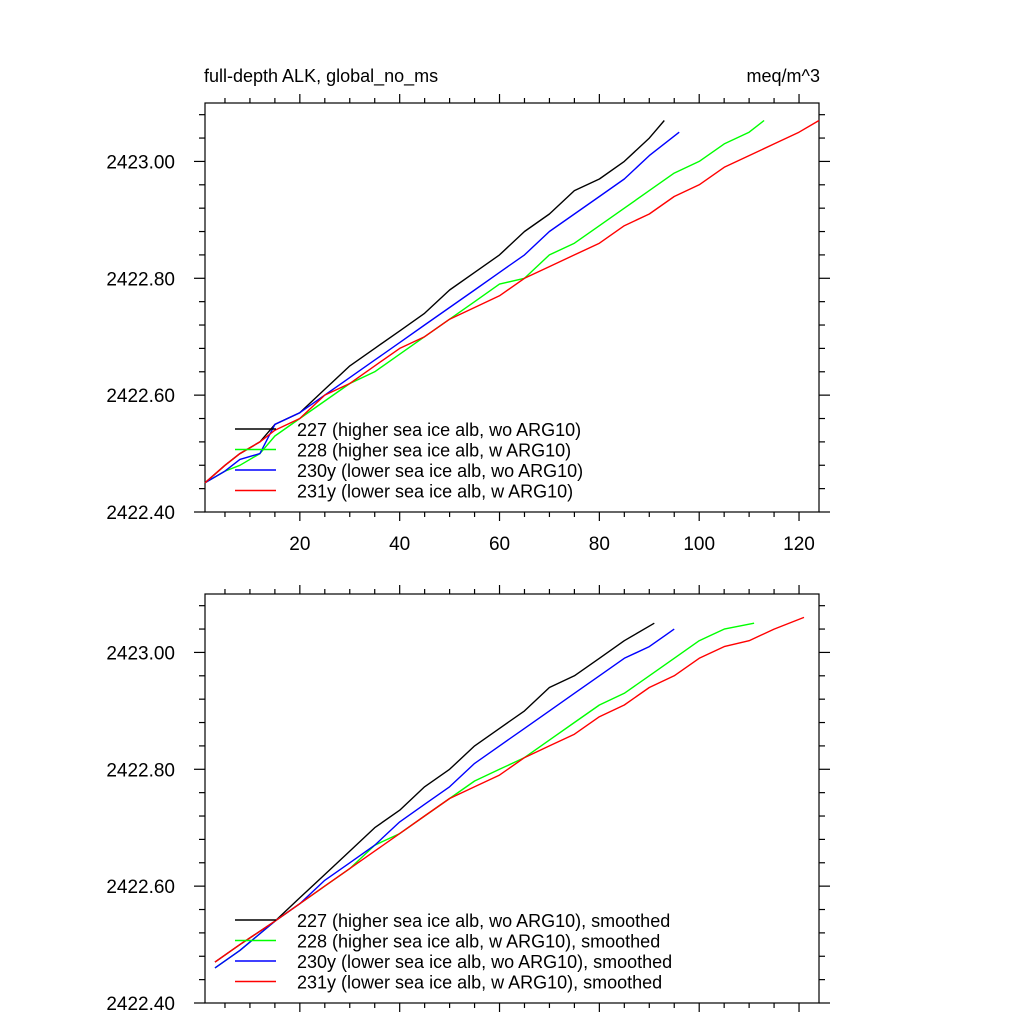  What do you see at coordinates (439, 430) in the screenshot?
I see `legend-label-0: 227 (higher sea ice alb, wo ARG10)` at bounding box center [439, 430].